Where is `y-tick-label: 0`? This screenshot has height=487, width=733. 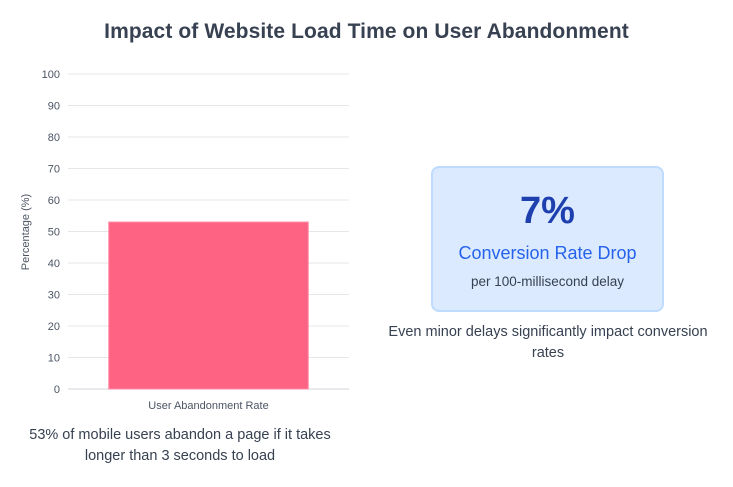
y-tick-label: 0 is located at coordinates (57, 390).